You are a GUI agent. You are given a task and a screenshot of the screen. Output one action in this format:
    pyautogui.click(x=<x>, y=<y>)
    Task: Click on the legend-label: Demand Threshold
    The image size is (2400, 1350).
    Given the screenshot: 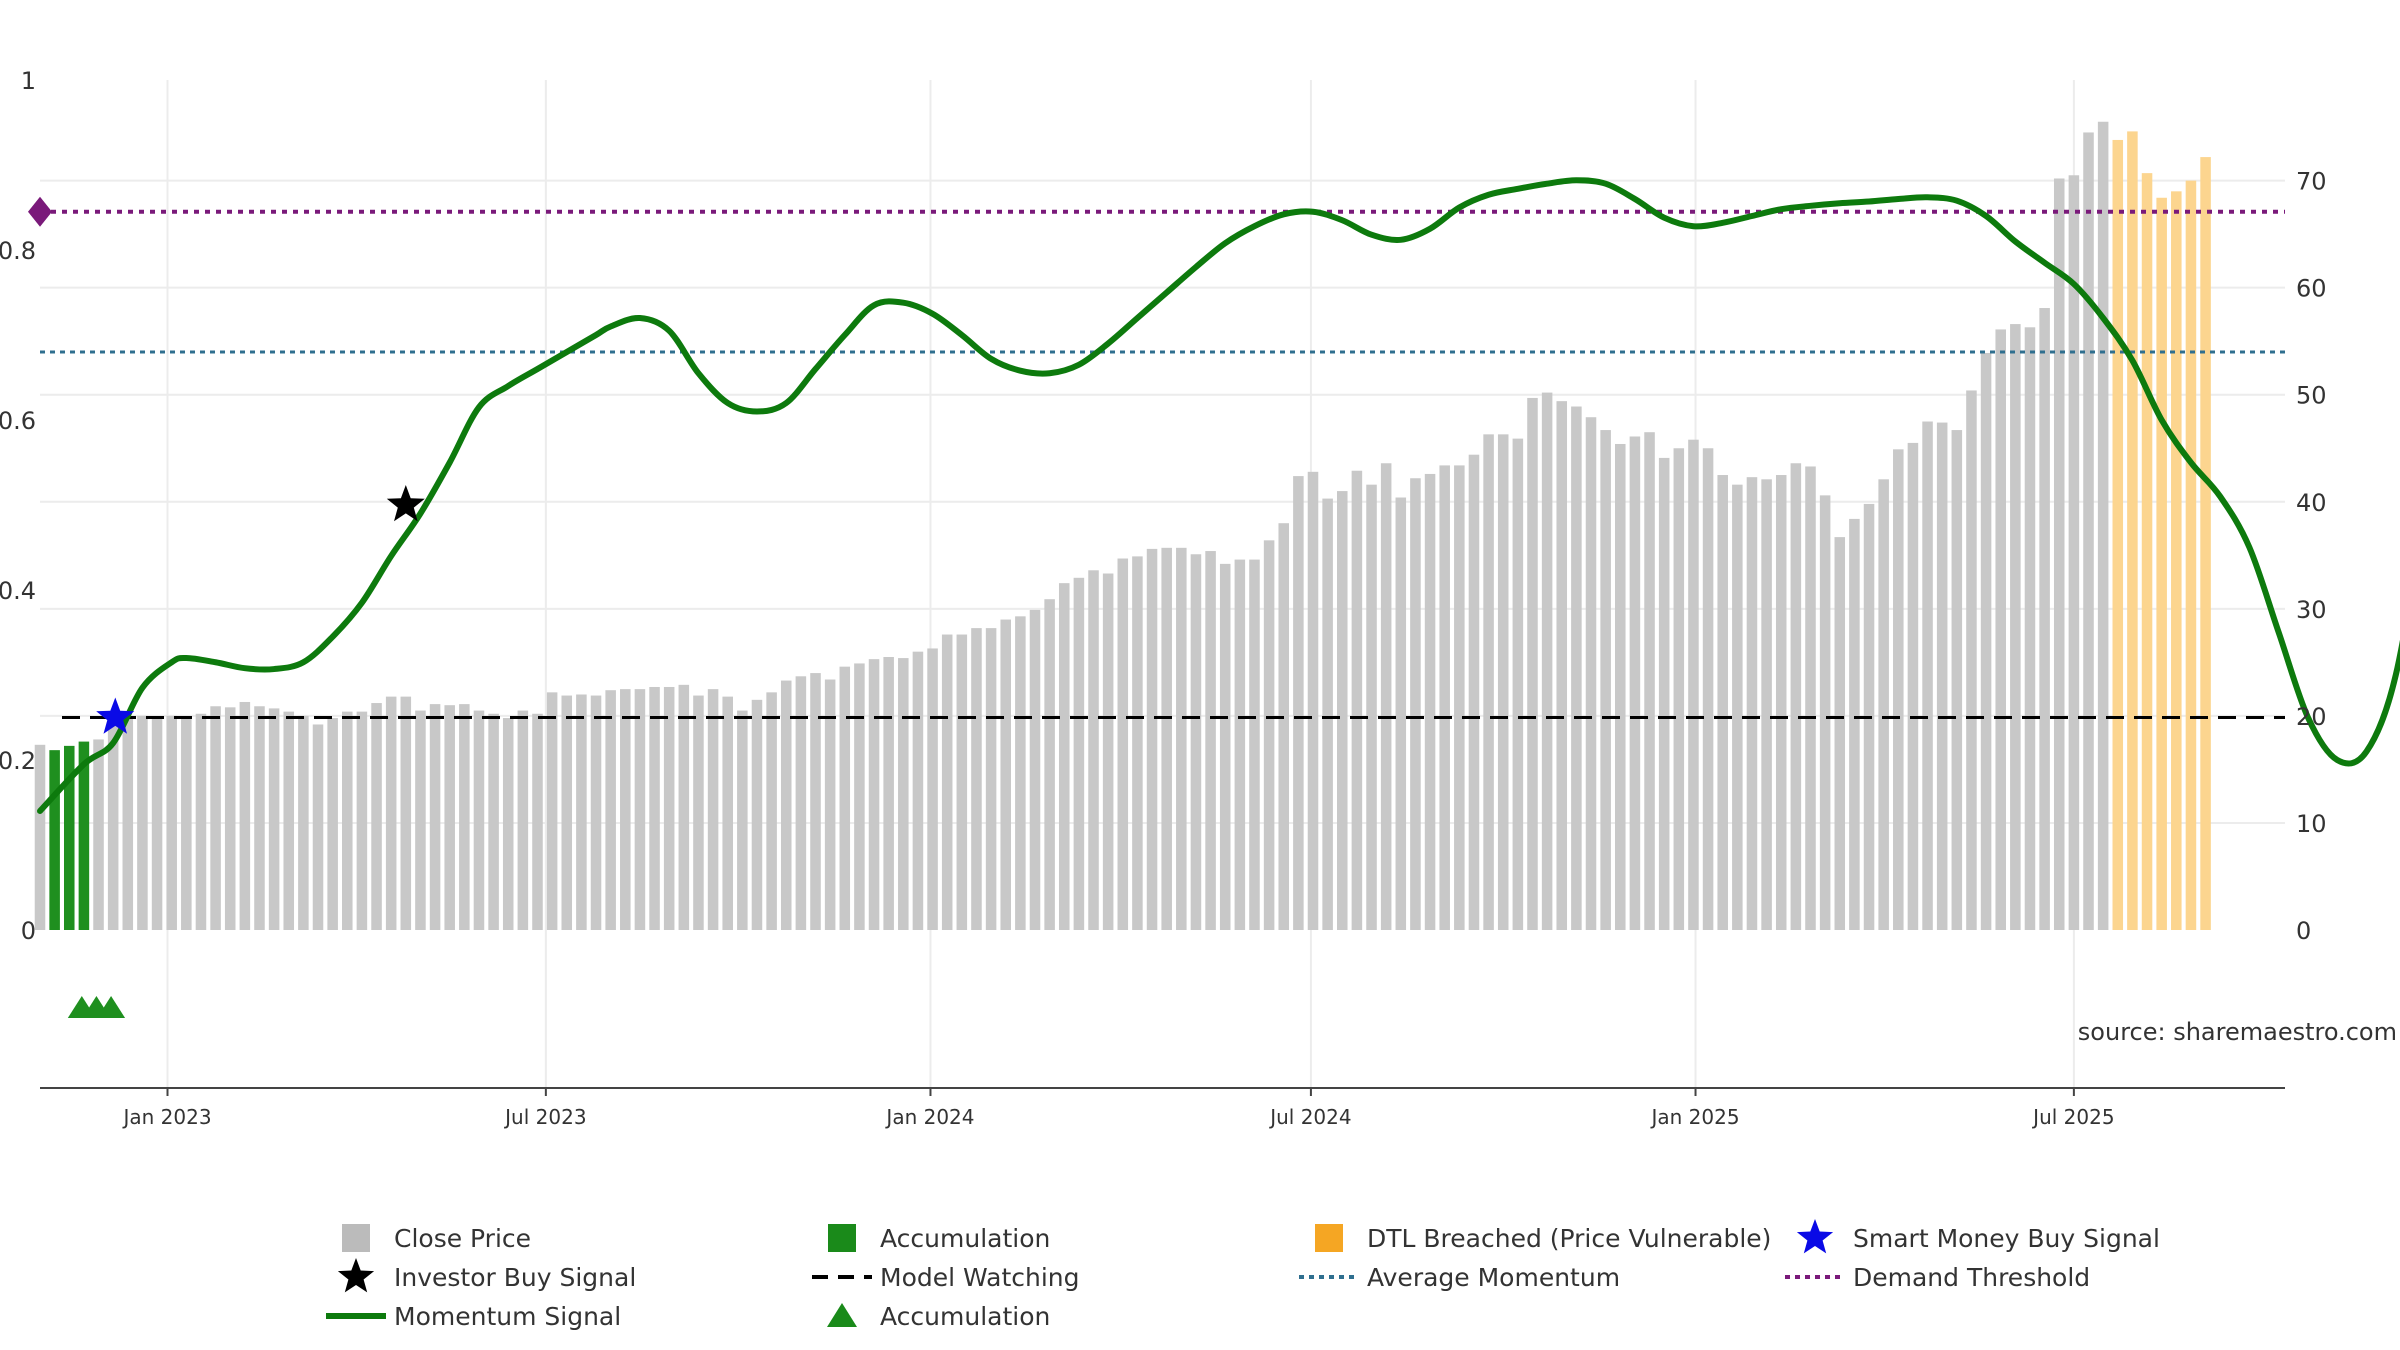 What is the action you would take?
    pyautogui.click(x=1971, y=1277)
    